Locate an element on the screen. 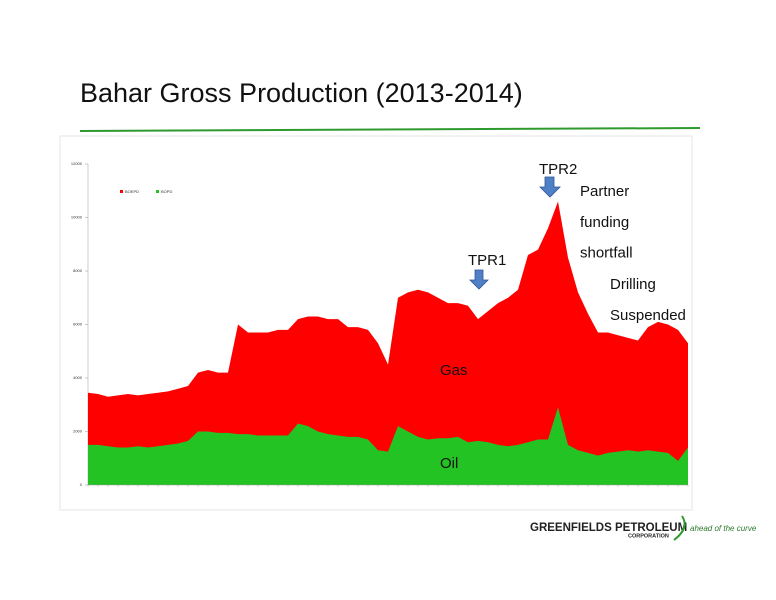 This screenshot has width=776, height=600. annotation: Gas is located at coordinates (454, 370).